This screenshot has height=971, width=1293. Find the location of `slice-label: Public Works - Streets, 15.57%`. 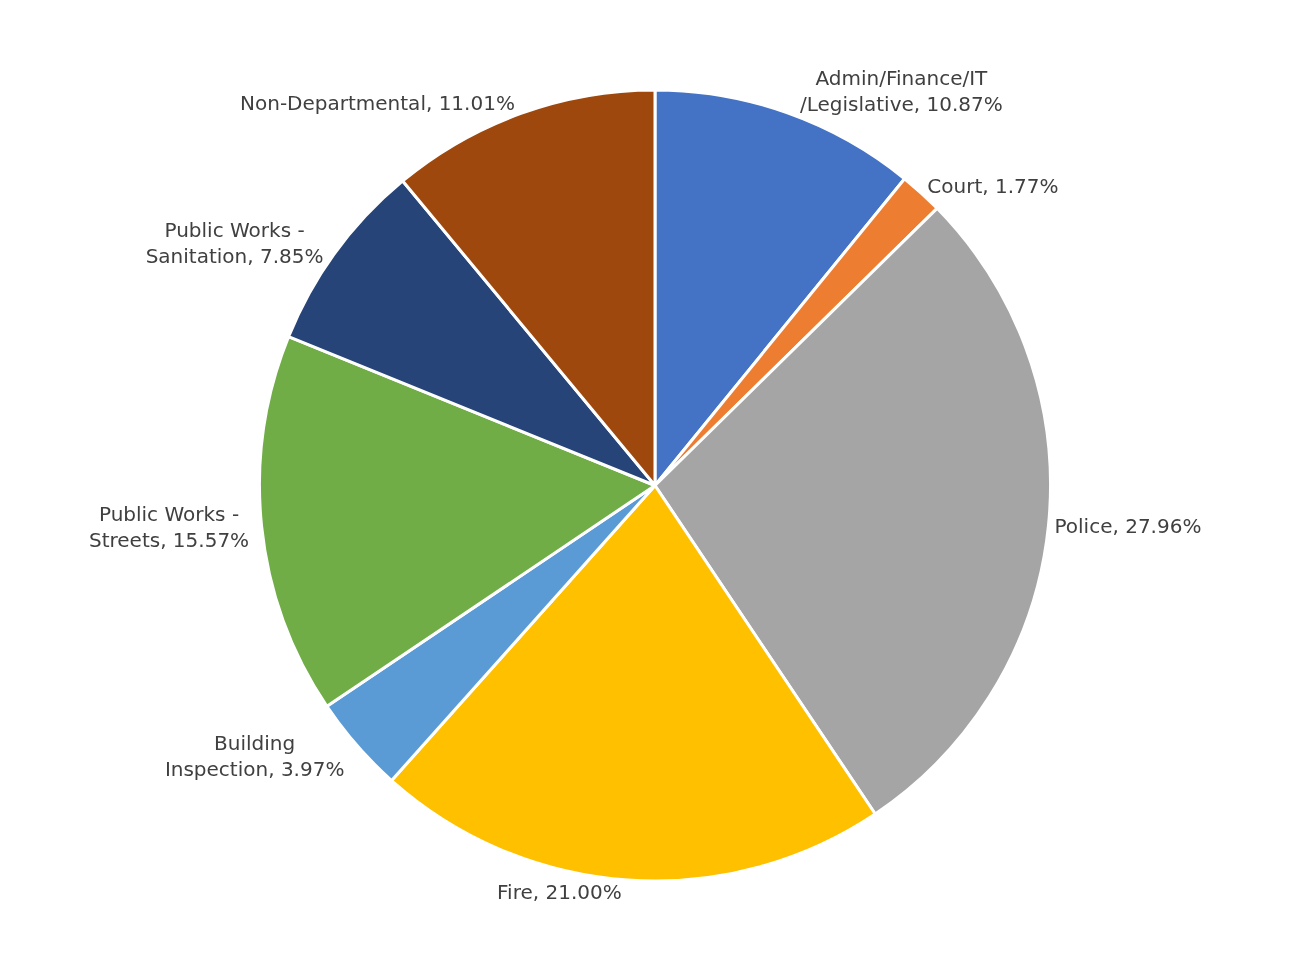

slice-label: Public Works - Streets, 15.57% is located at coordinates (169, 526).